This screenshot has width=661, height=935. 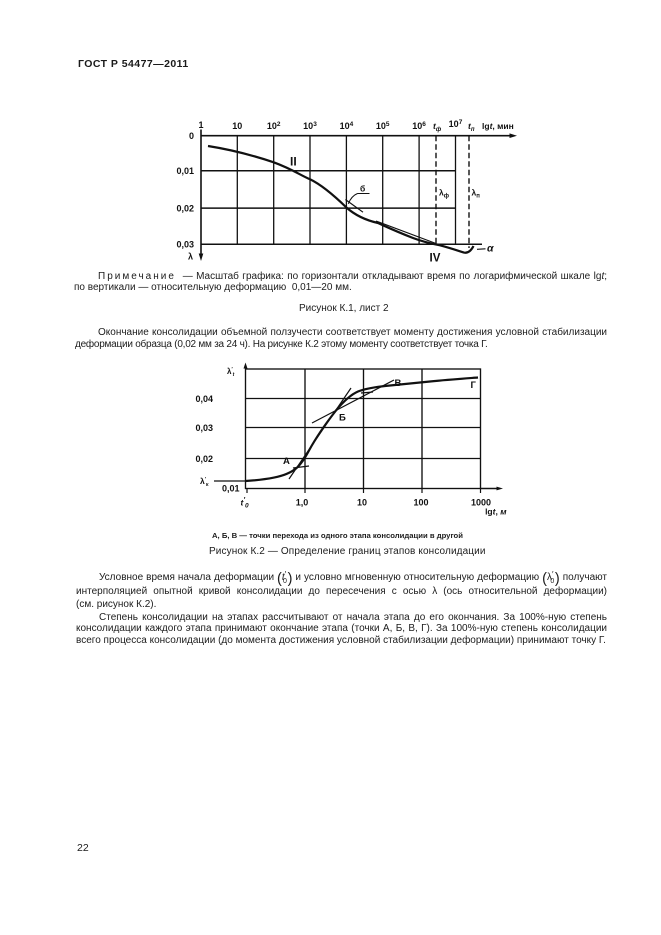 What do you see at coordinates (456, 124) in the screenshot?
I see `svg-text: 107` at bounding box center [456, 124].